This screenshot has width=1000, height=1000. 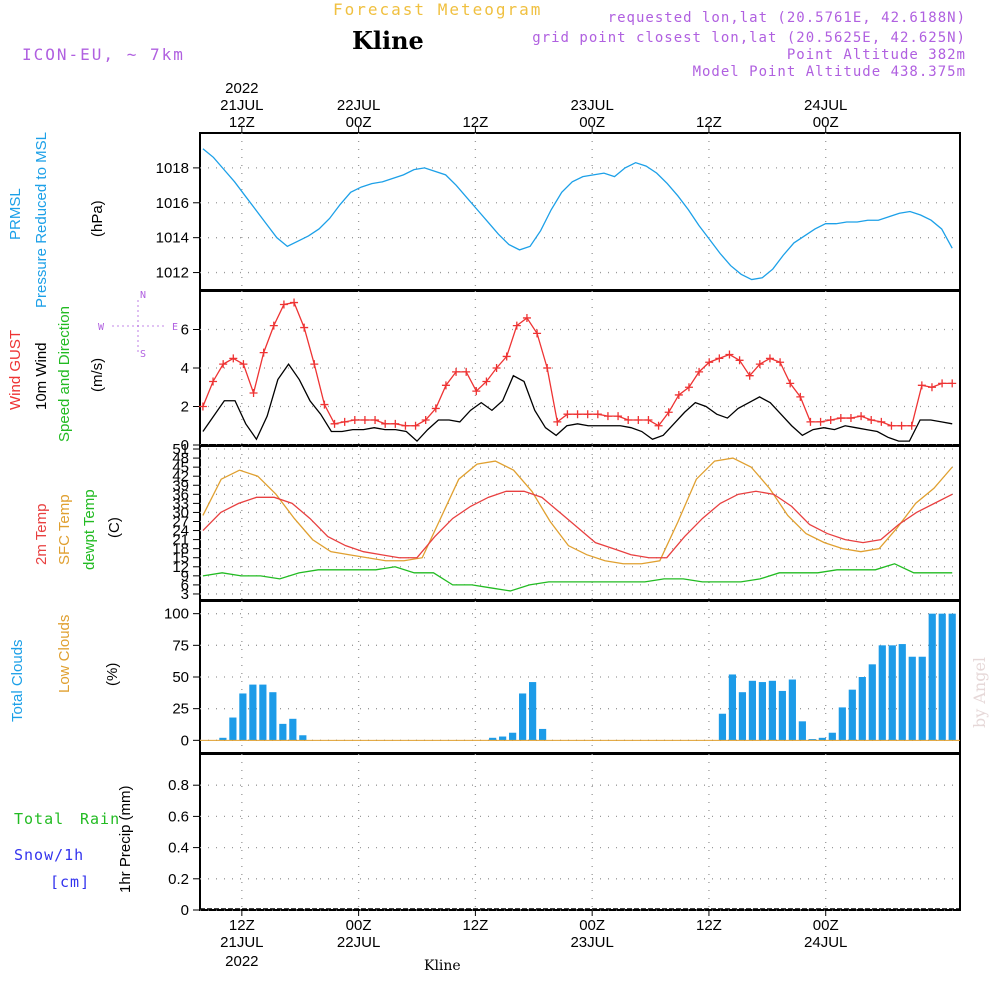 I want to click on bottom-time-label: 2022, so click(x=241, y=961).